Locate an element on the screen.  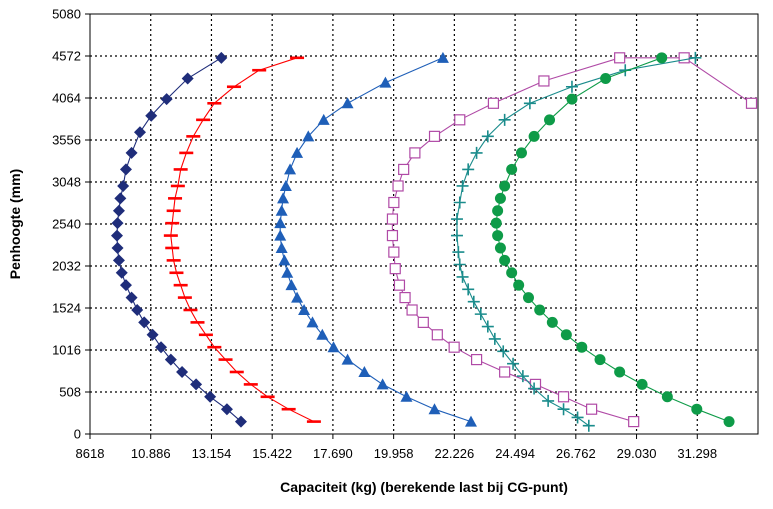
x-tick-label: 31.298 is located at coordinates (697, 453).